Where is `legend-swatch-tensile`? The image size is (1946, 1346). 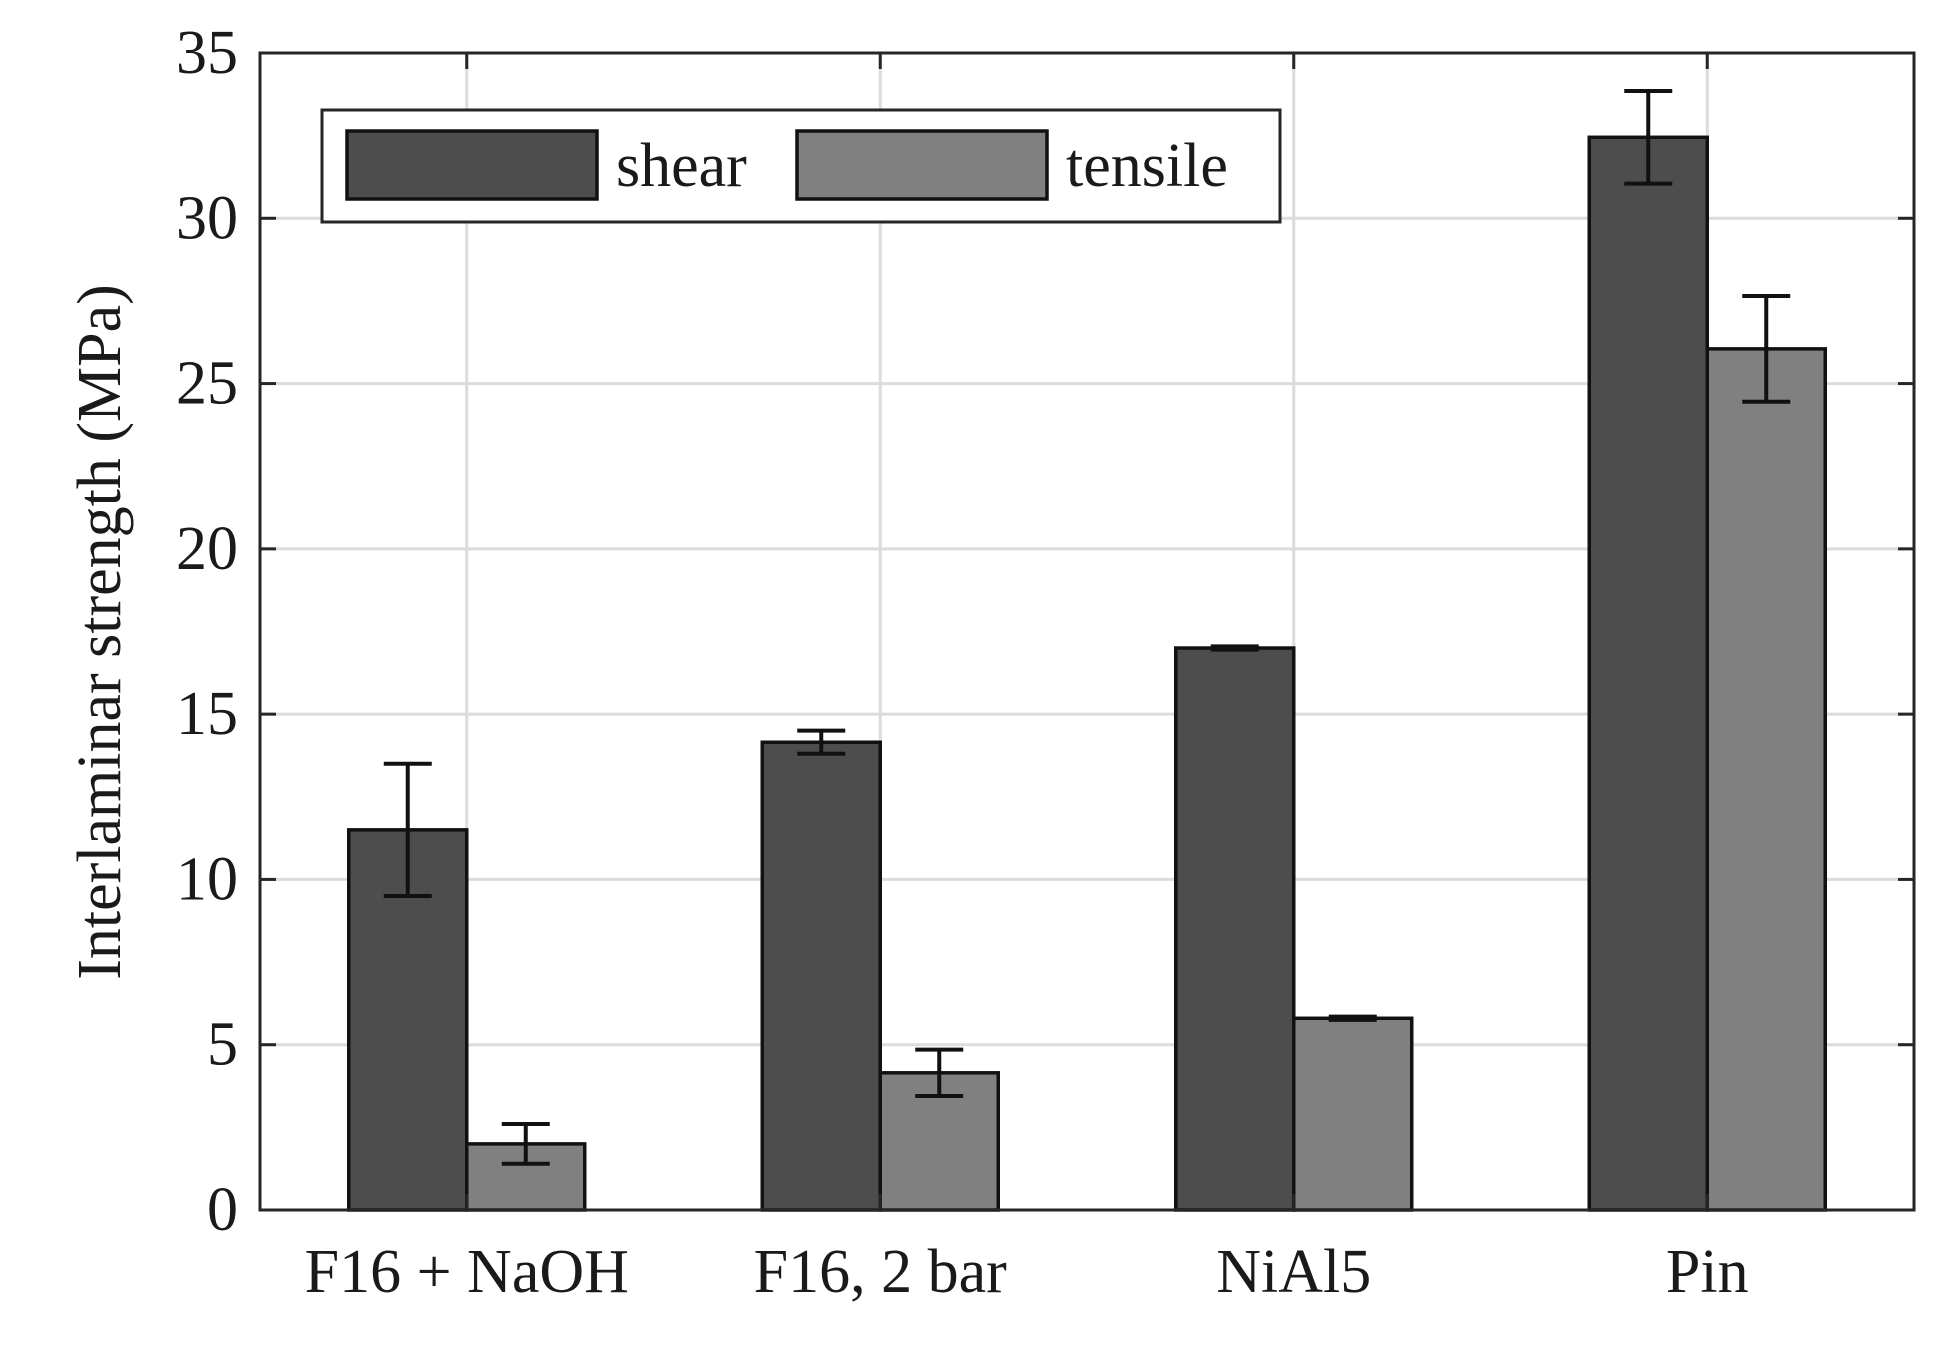 legend-swatch-tensile is located at coordinates (922, 165).